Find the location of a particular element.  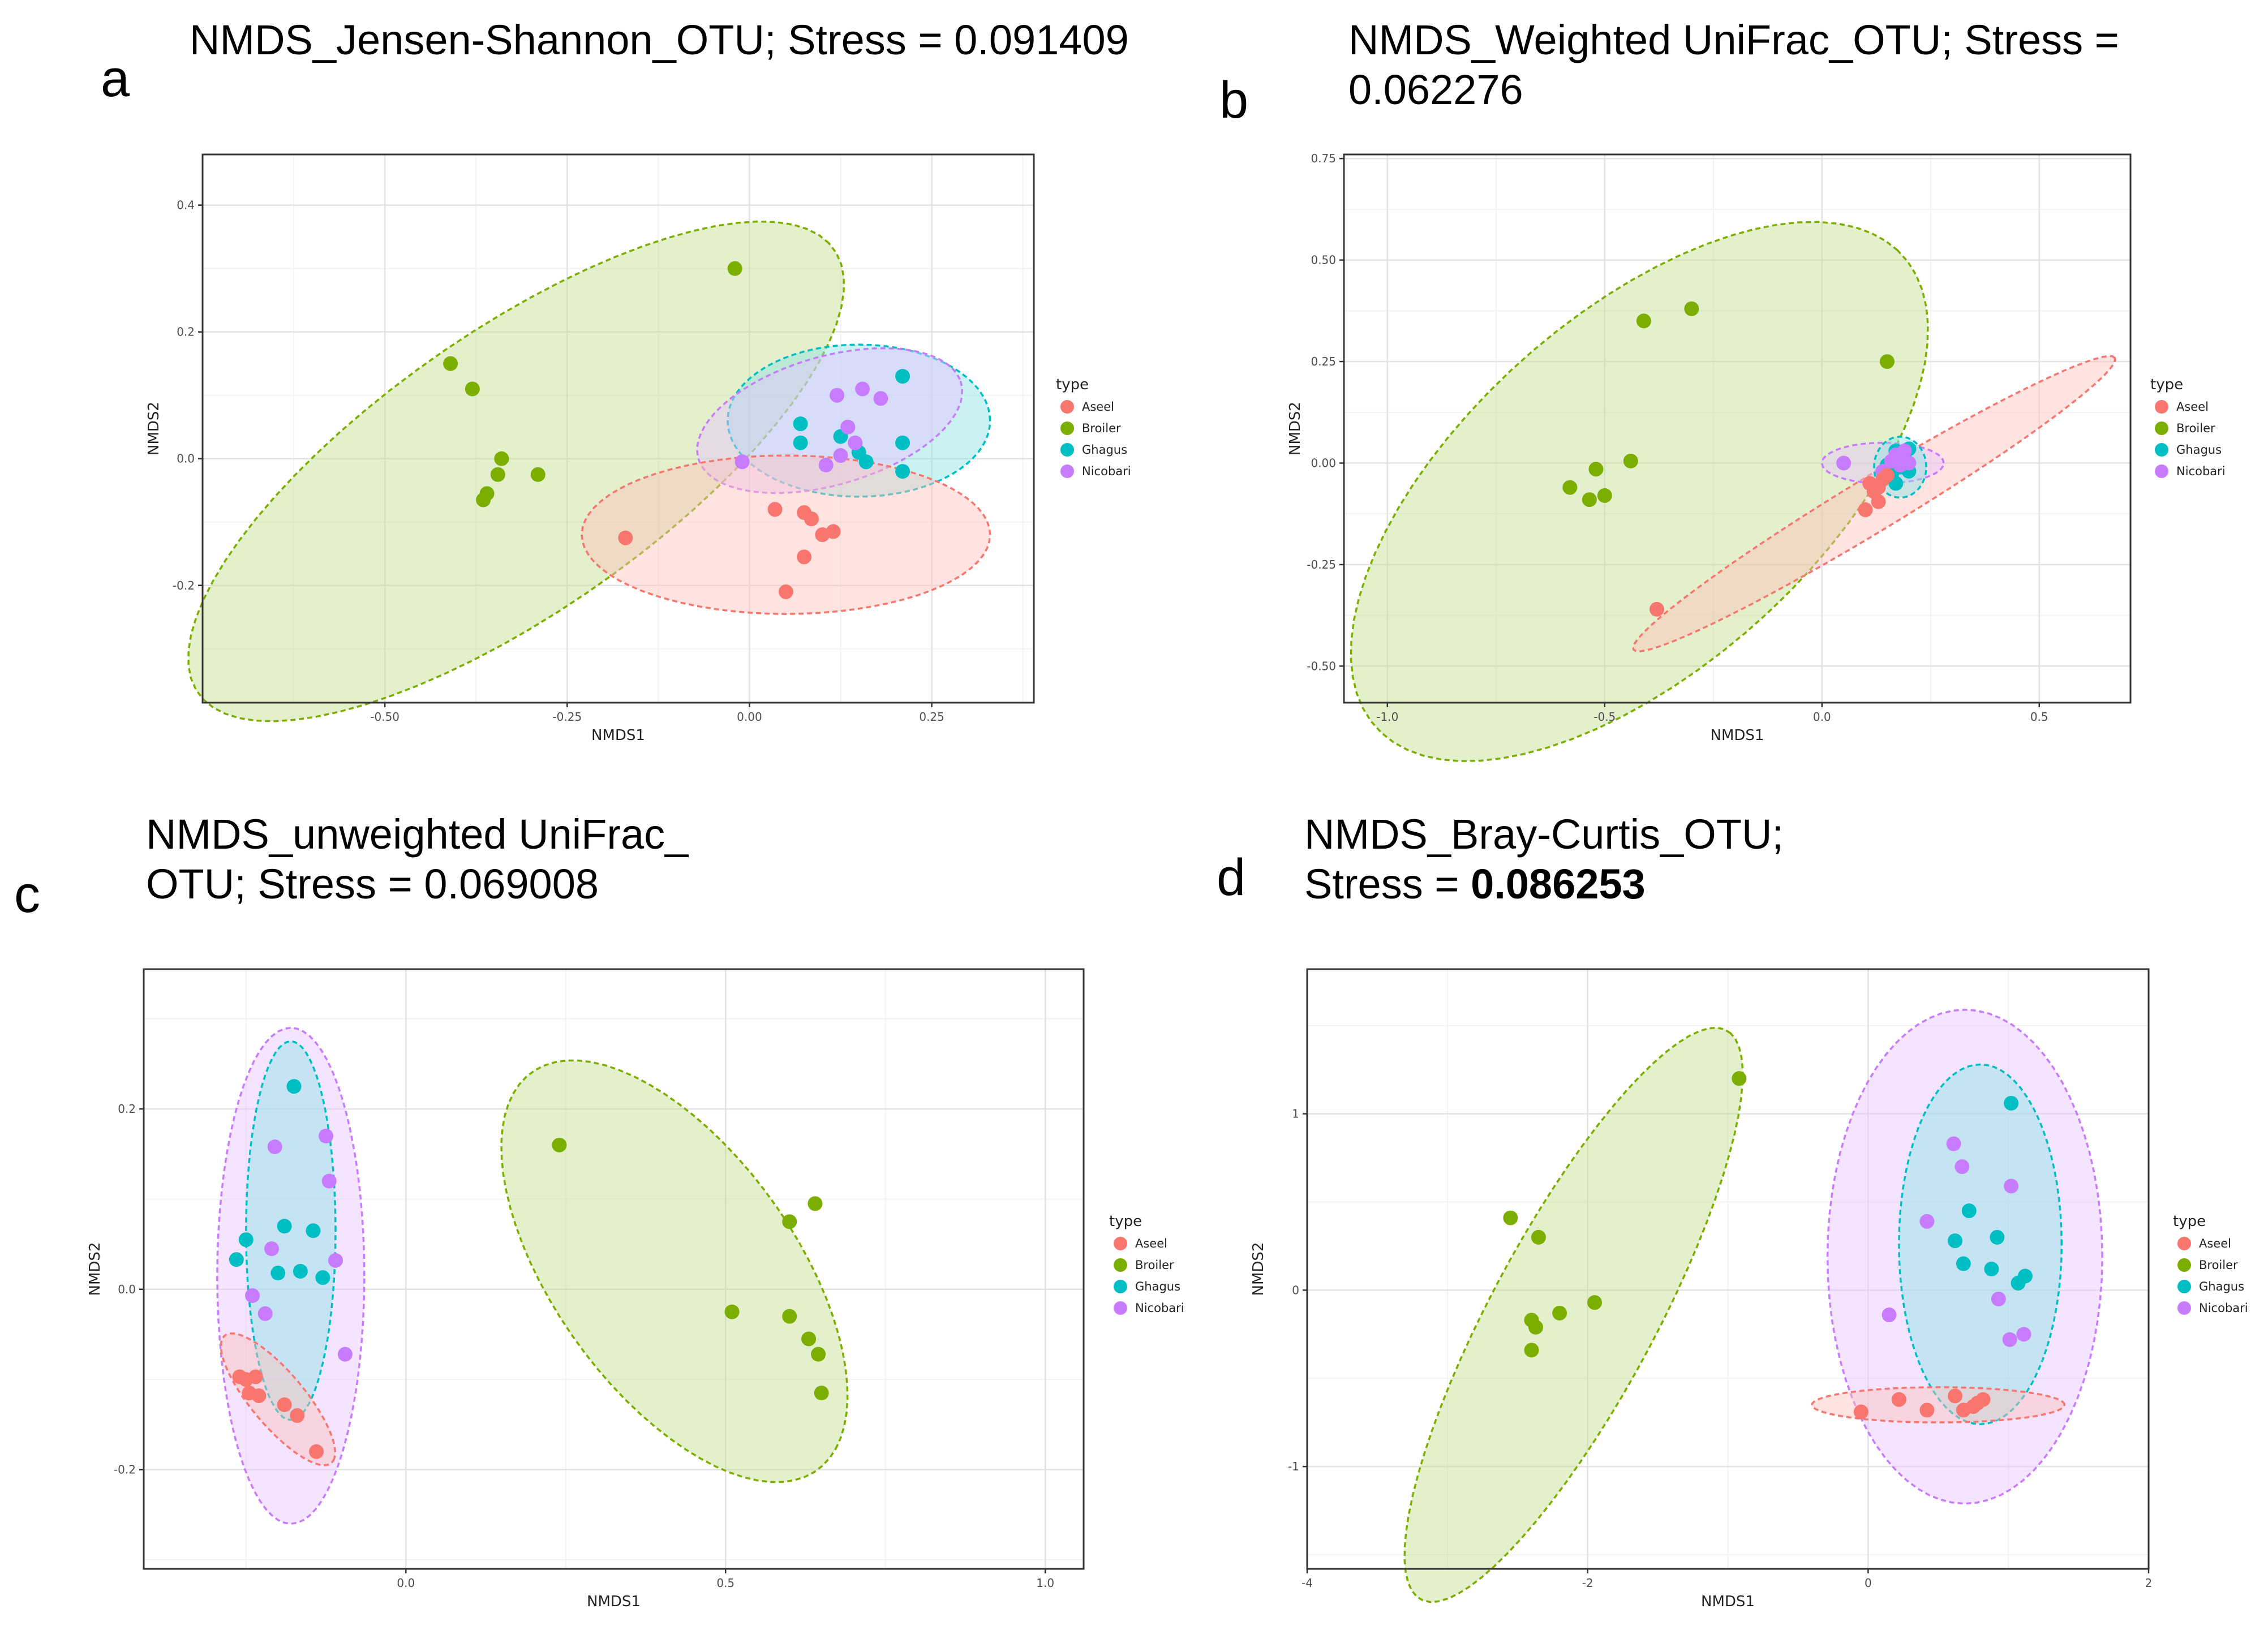

panel-border-b is located at coordinates (1737, 428).